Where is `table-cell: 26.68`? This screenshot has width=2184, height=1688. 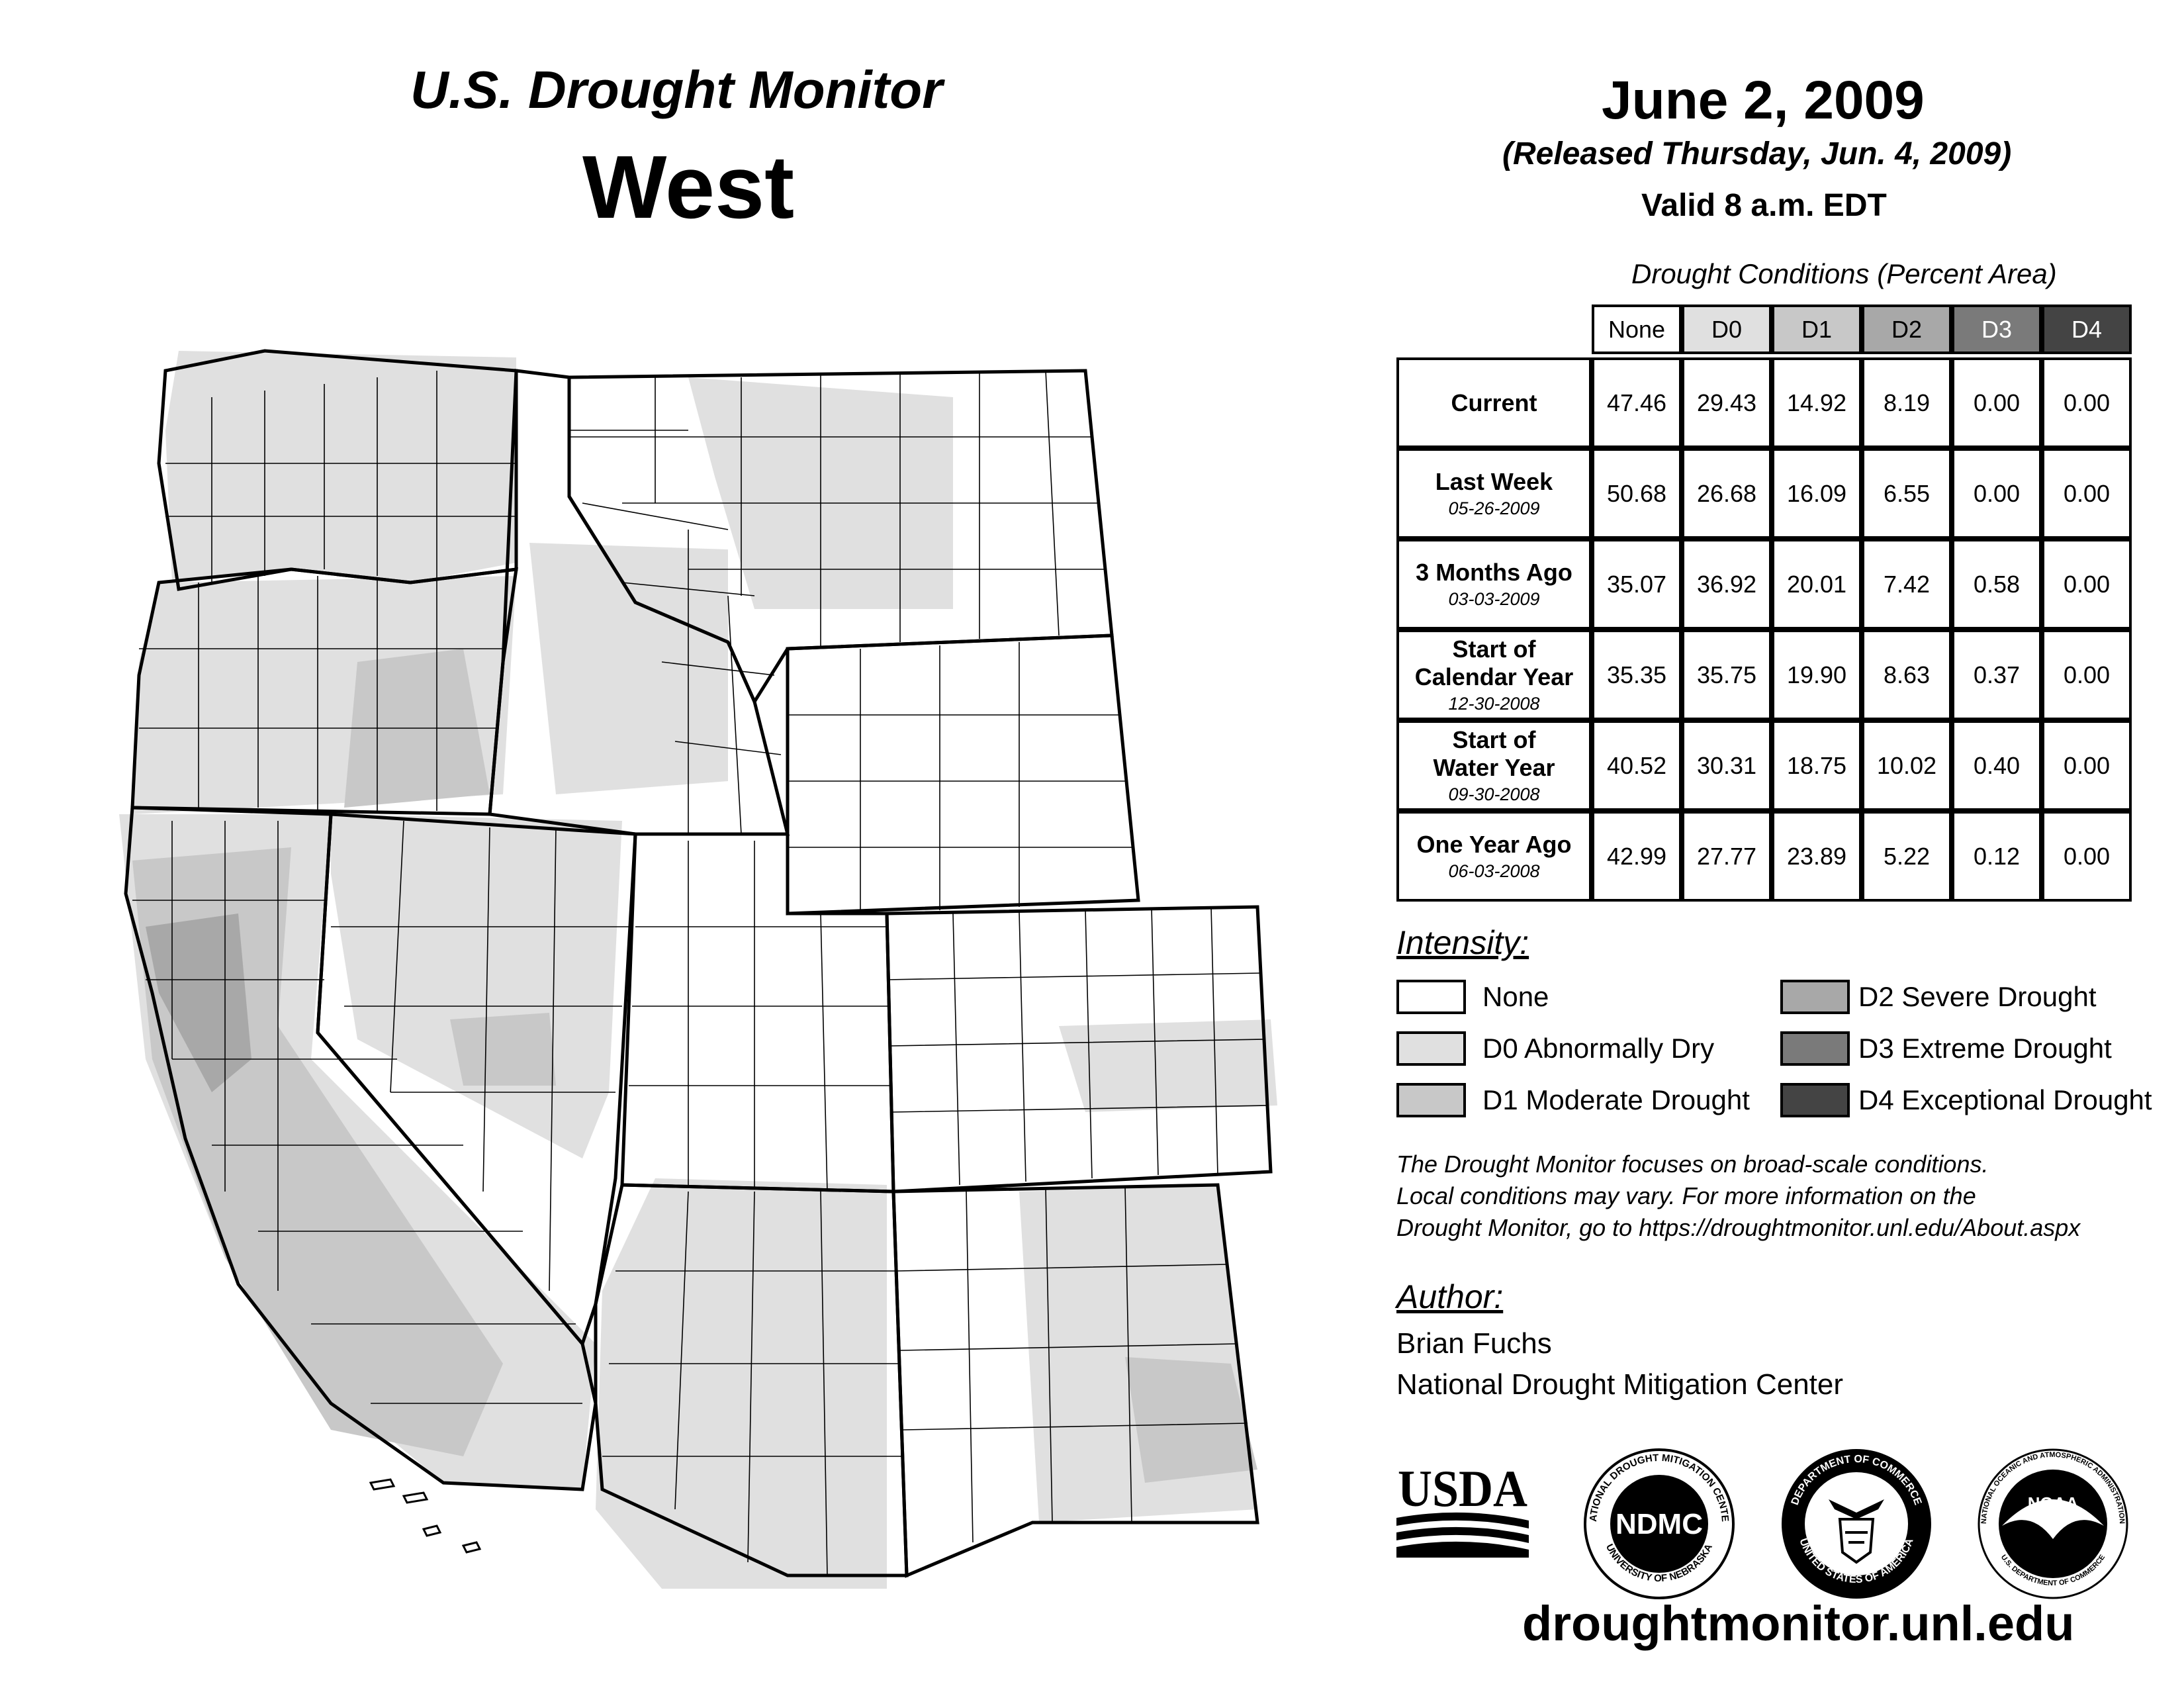
table-cell: 26.68 is located at coordinates (1727, 493).